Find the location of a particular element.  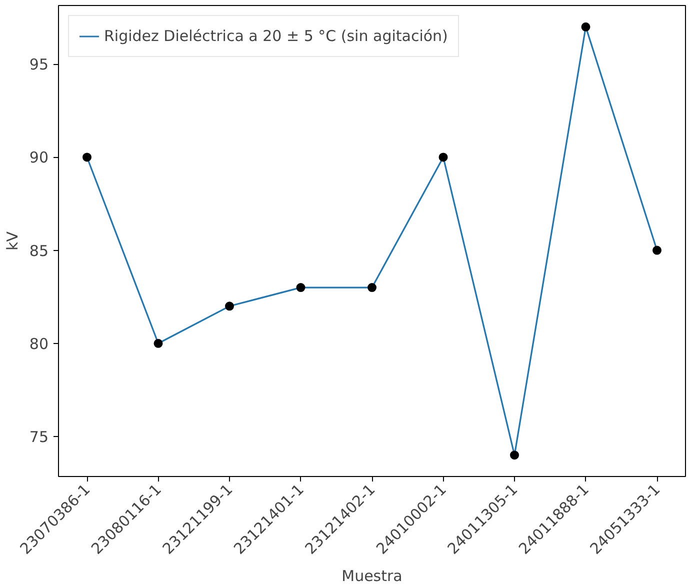

y-tick-label: 85 is located at coordinates (39, 251).